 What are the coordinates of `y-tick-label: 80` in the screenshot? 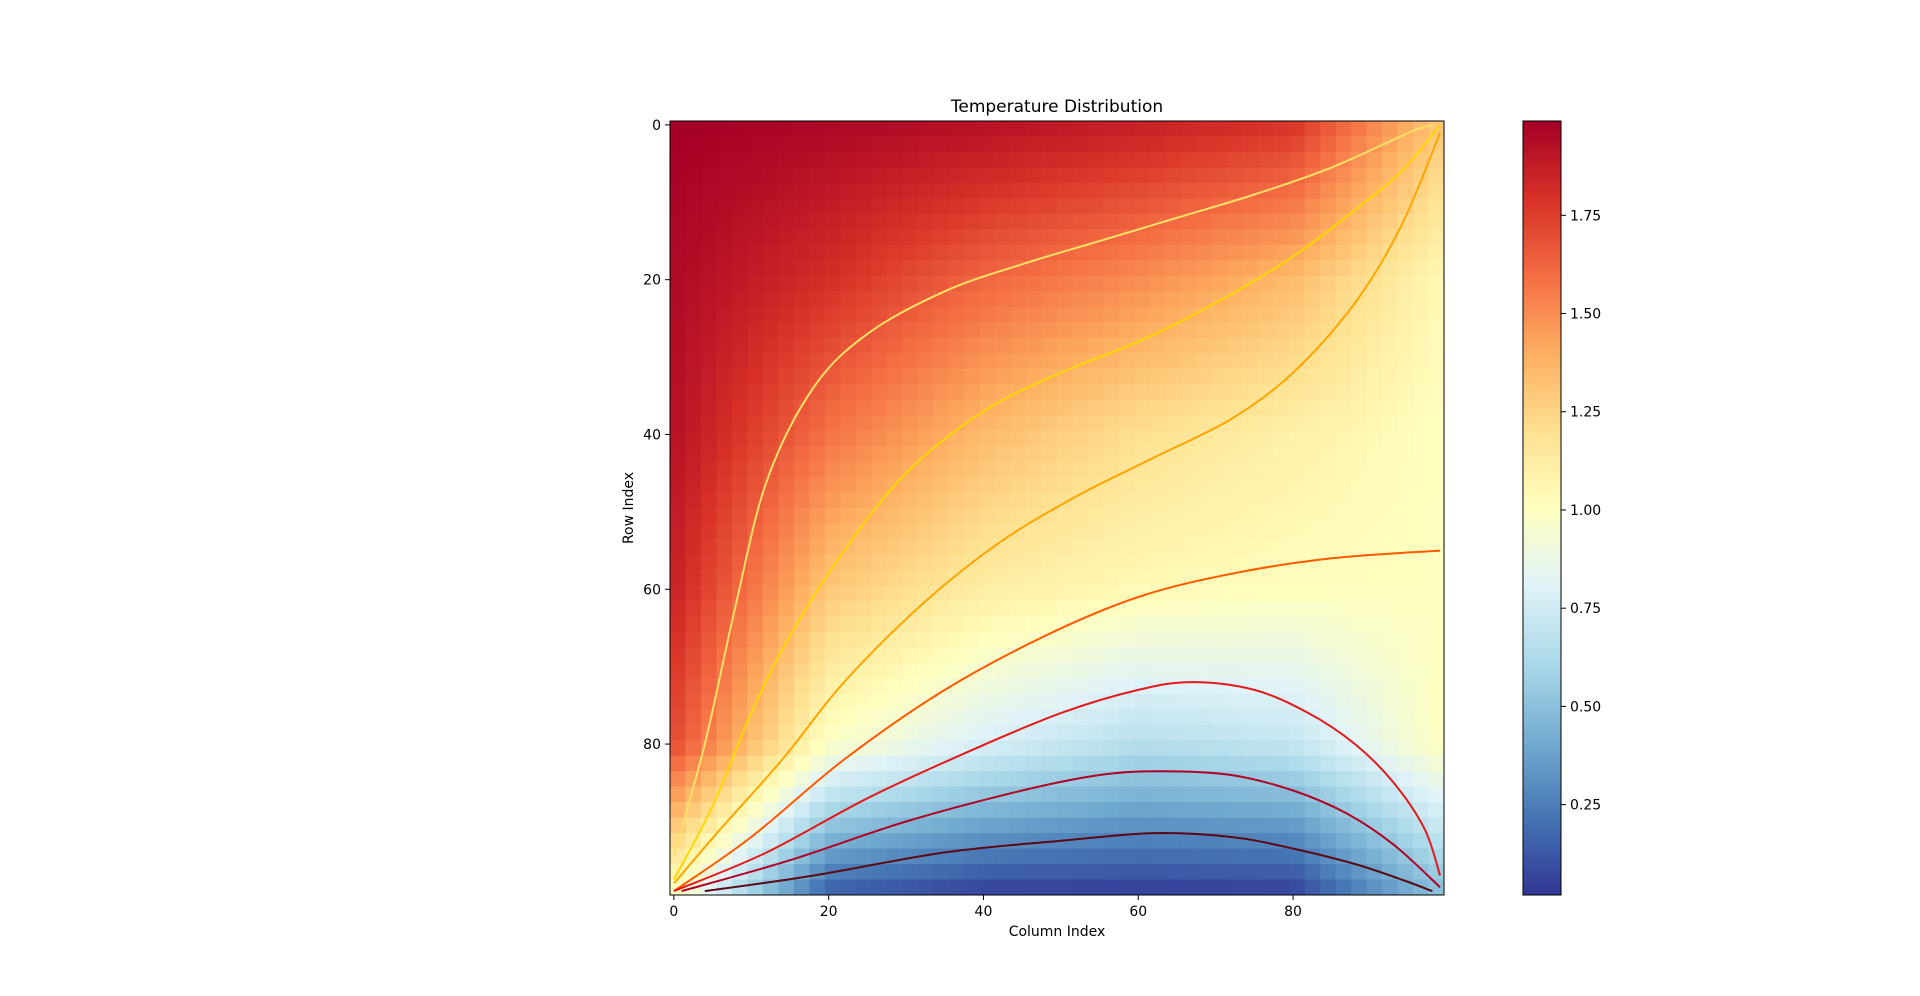 It's located at (652, 745).